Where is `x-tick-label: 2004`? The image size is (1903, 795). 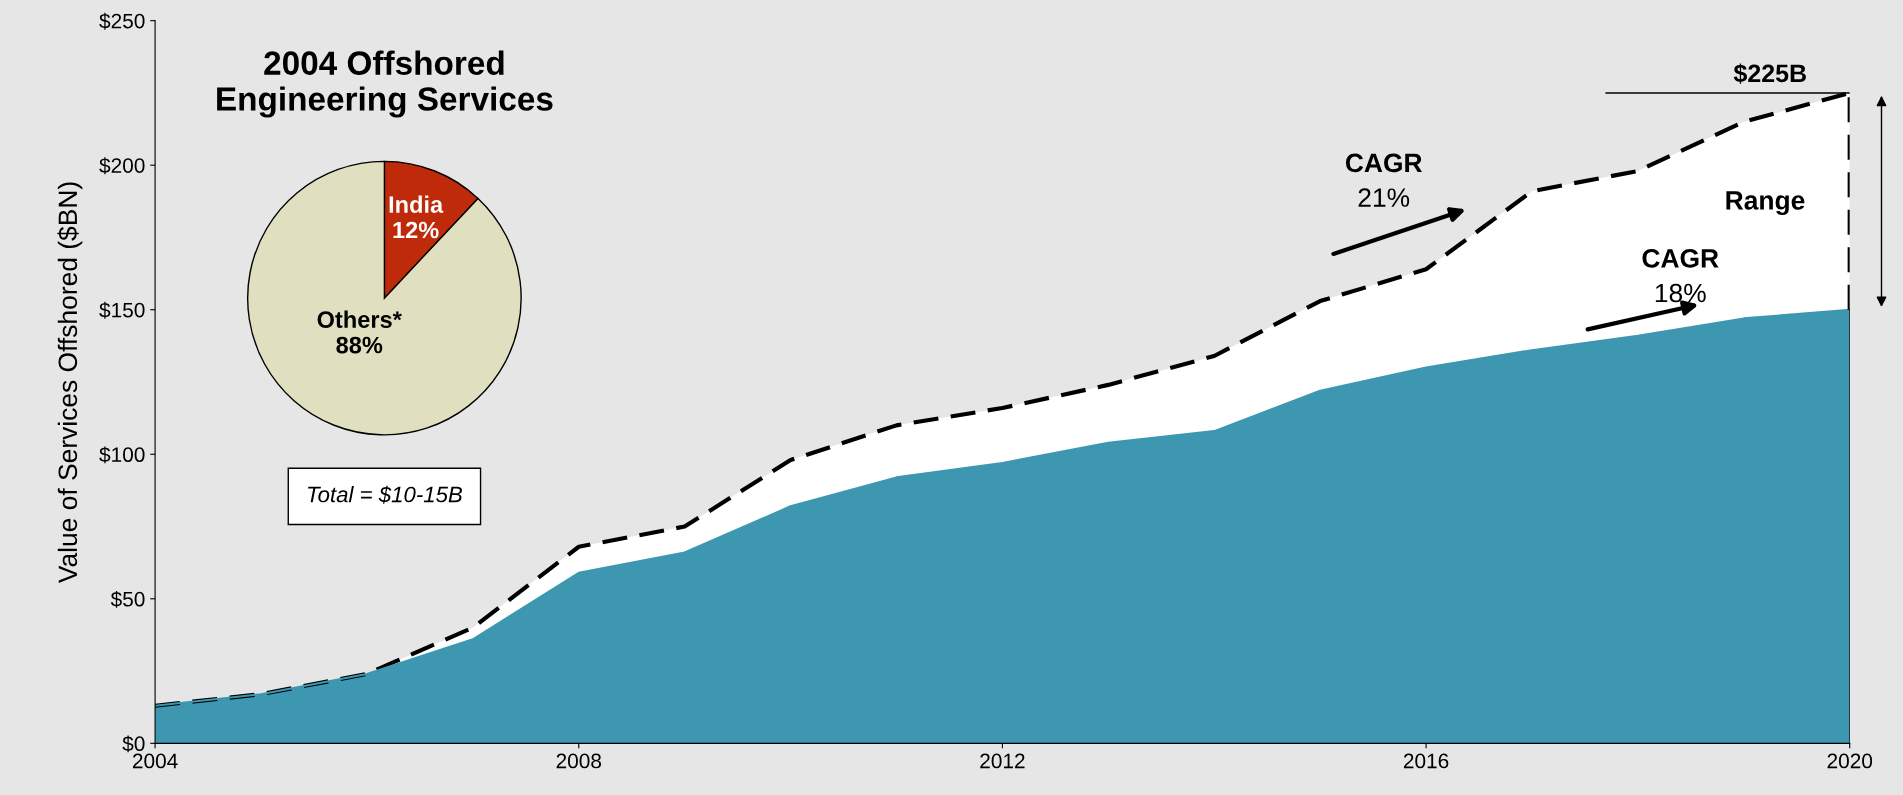
x-tick-label: 2004 is located at coordinates (155, 761).